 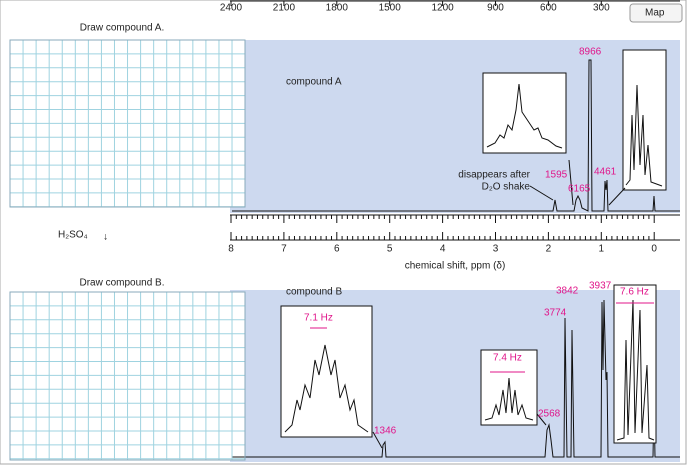 What do you see at coordinates (415, 7) in the screenshot?
I see `top-axis-group: 2400 2100 1800 1500 1200 900 600 300` at bounding box center [415, 7].